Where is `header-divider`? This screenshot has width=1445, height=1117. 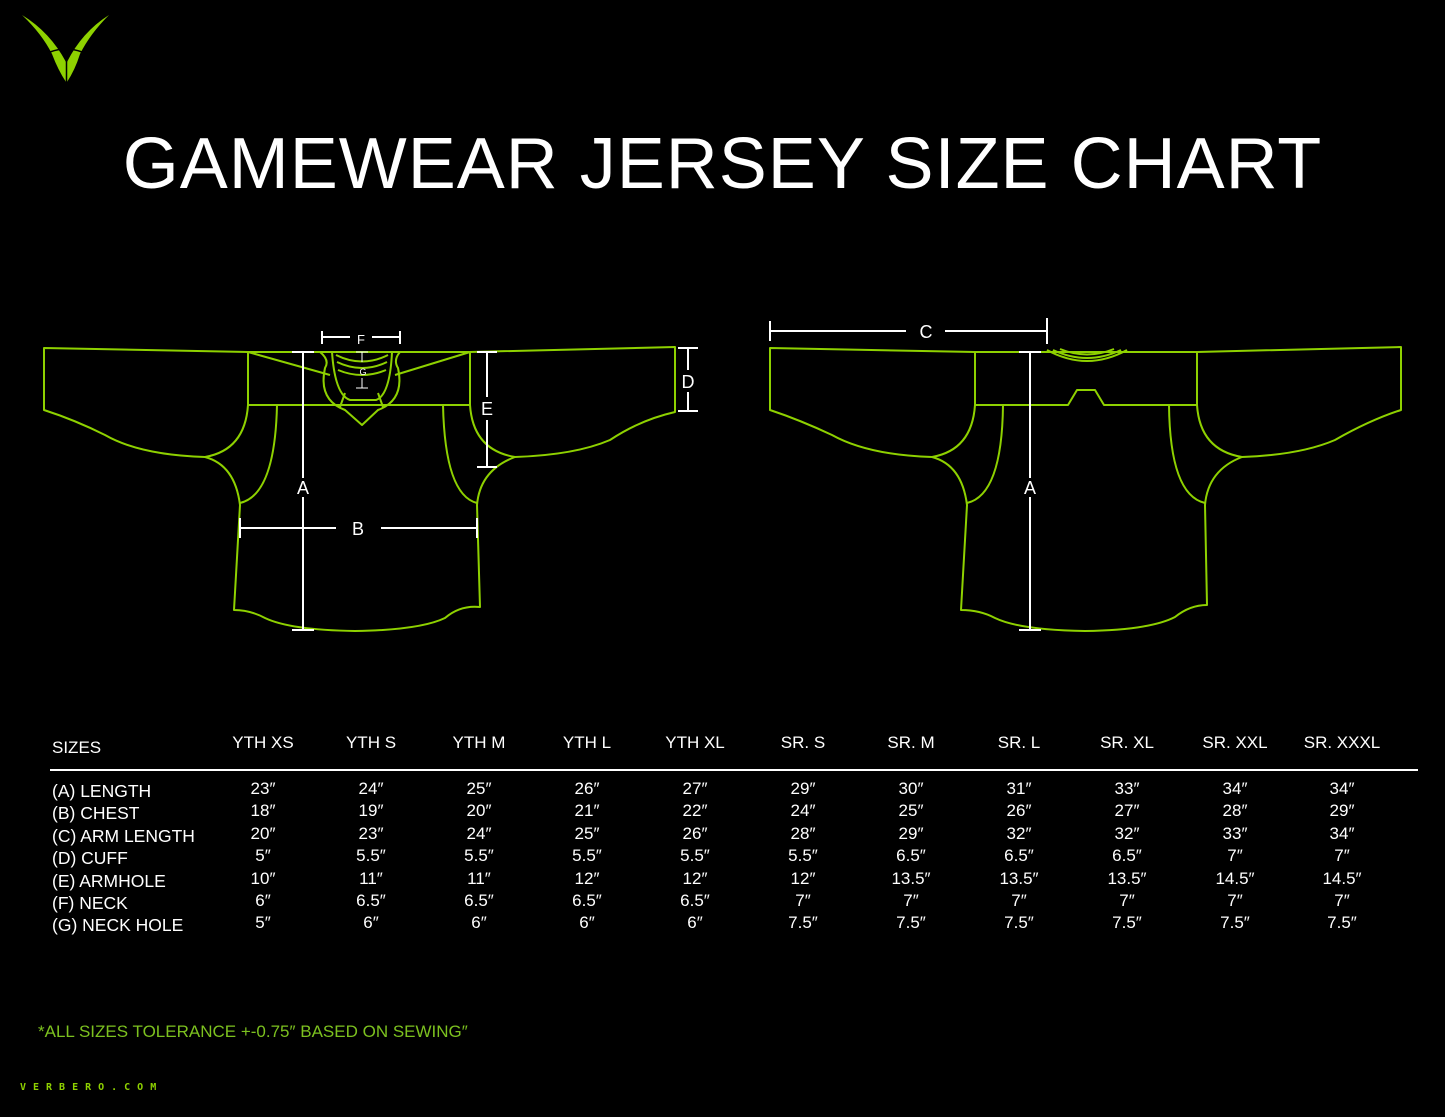
header-divider is located at coordinates (734, 770).